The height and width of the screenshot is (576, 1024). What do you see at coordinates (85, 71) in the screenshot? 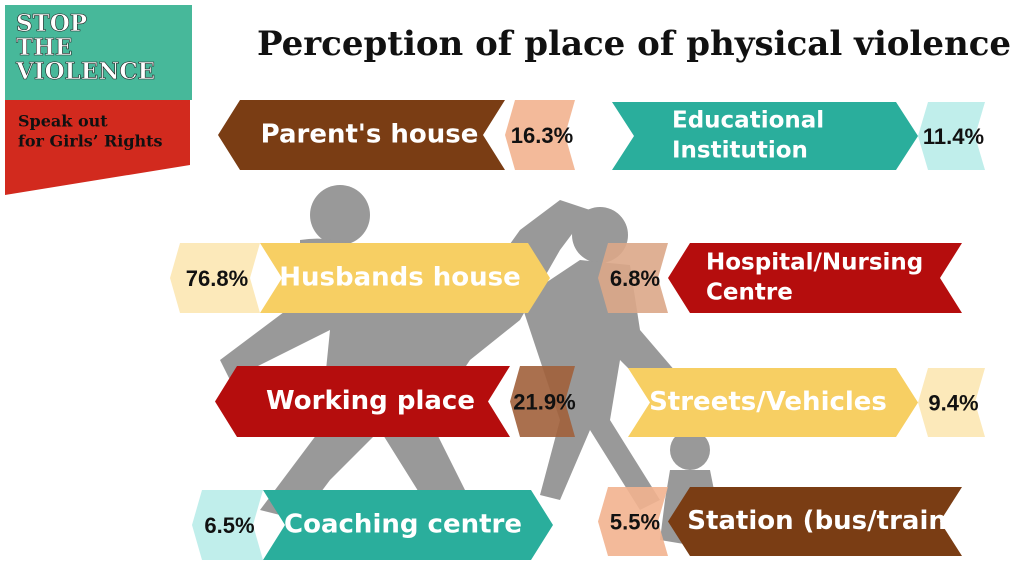
I see `logo-text: VIOLENCE` at bounding box center [85, 71].